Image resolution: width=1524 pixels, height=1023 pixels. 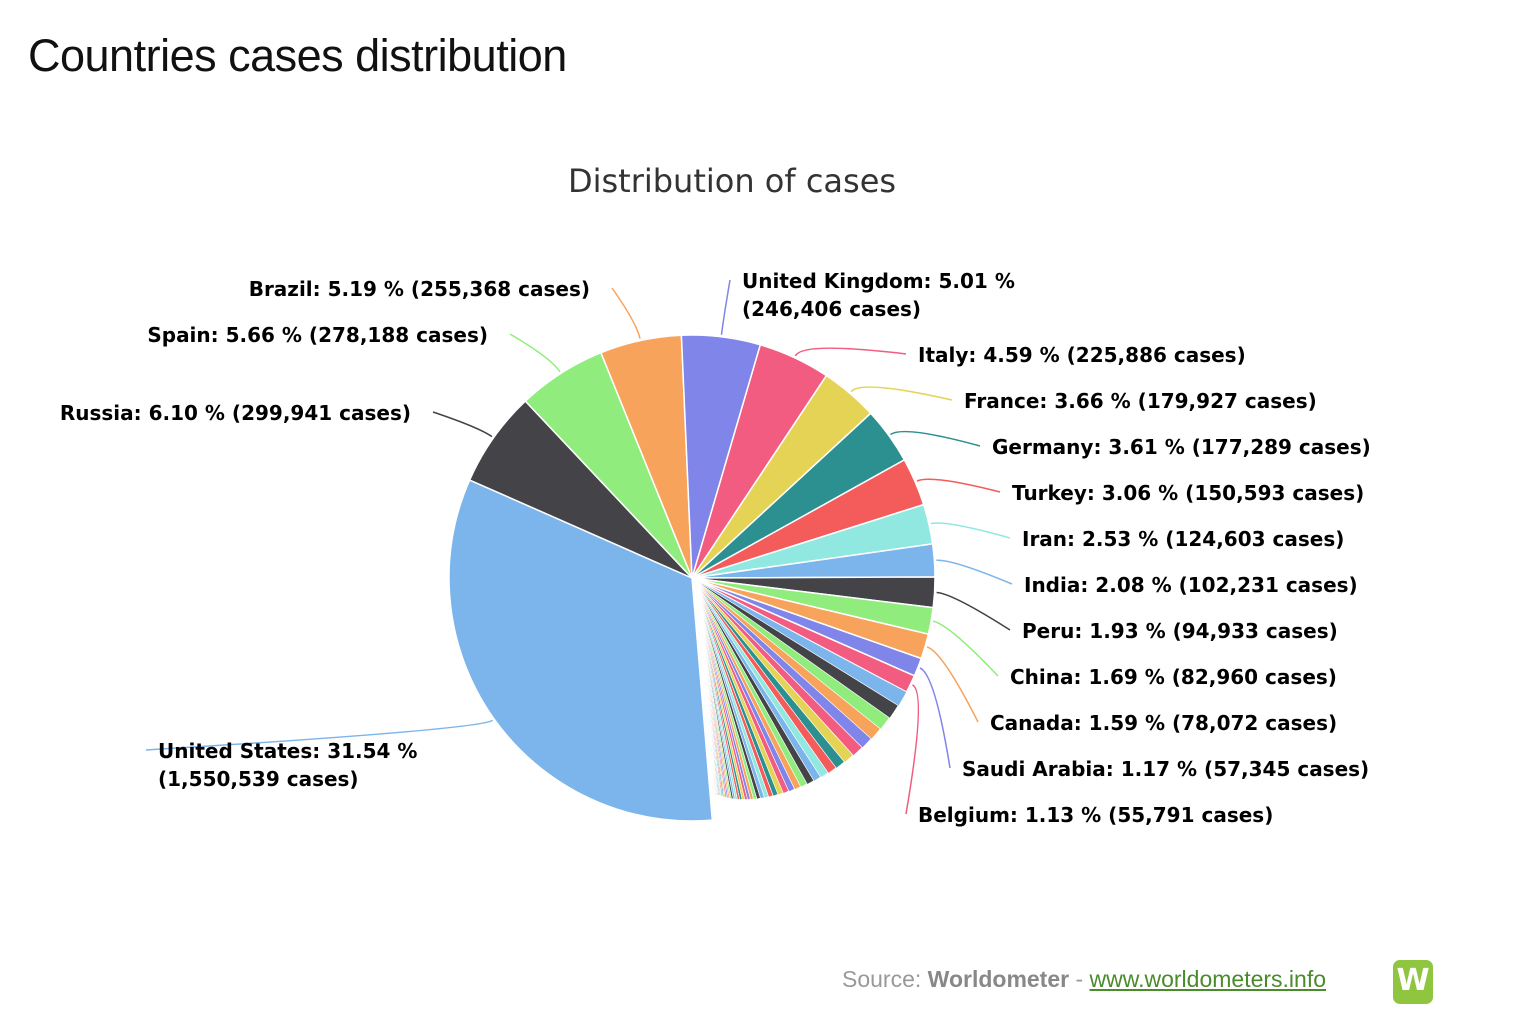 What do you see at coordinates (319, 735) in the screenshot?
I see `connector-united-states` at bounding box center [319, 735].